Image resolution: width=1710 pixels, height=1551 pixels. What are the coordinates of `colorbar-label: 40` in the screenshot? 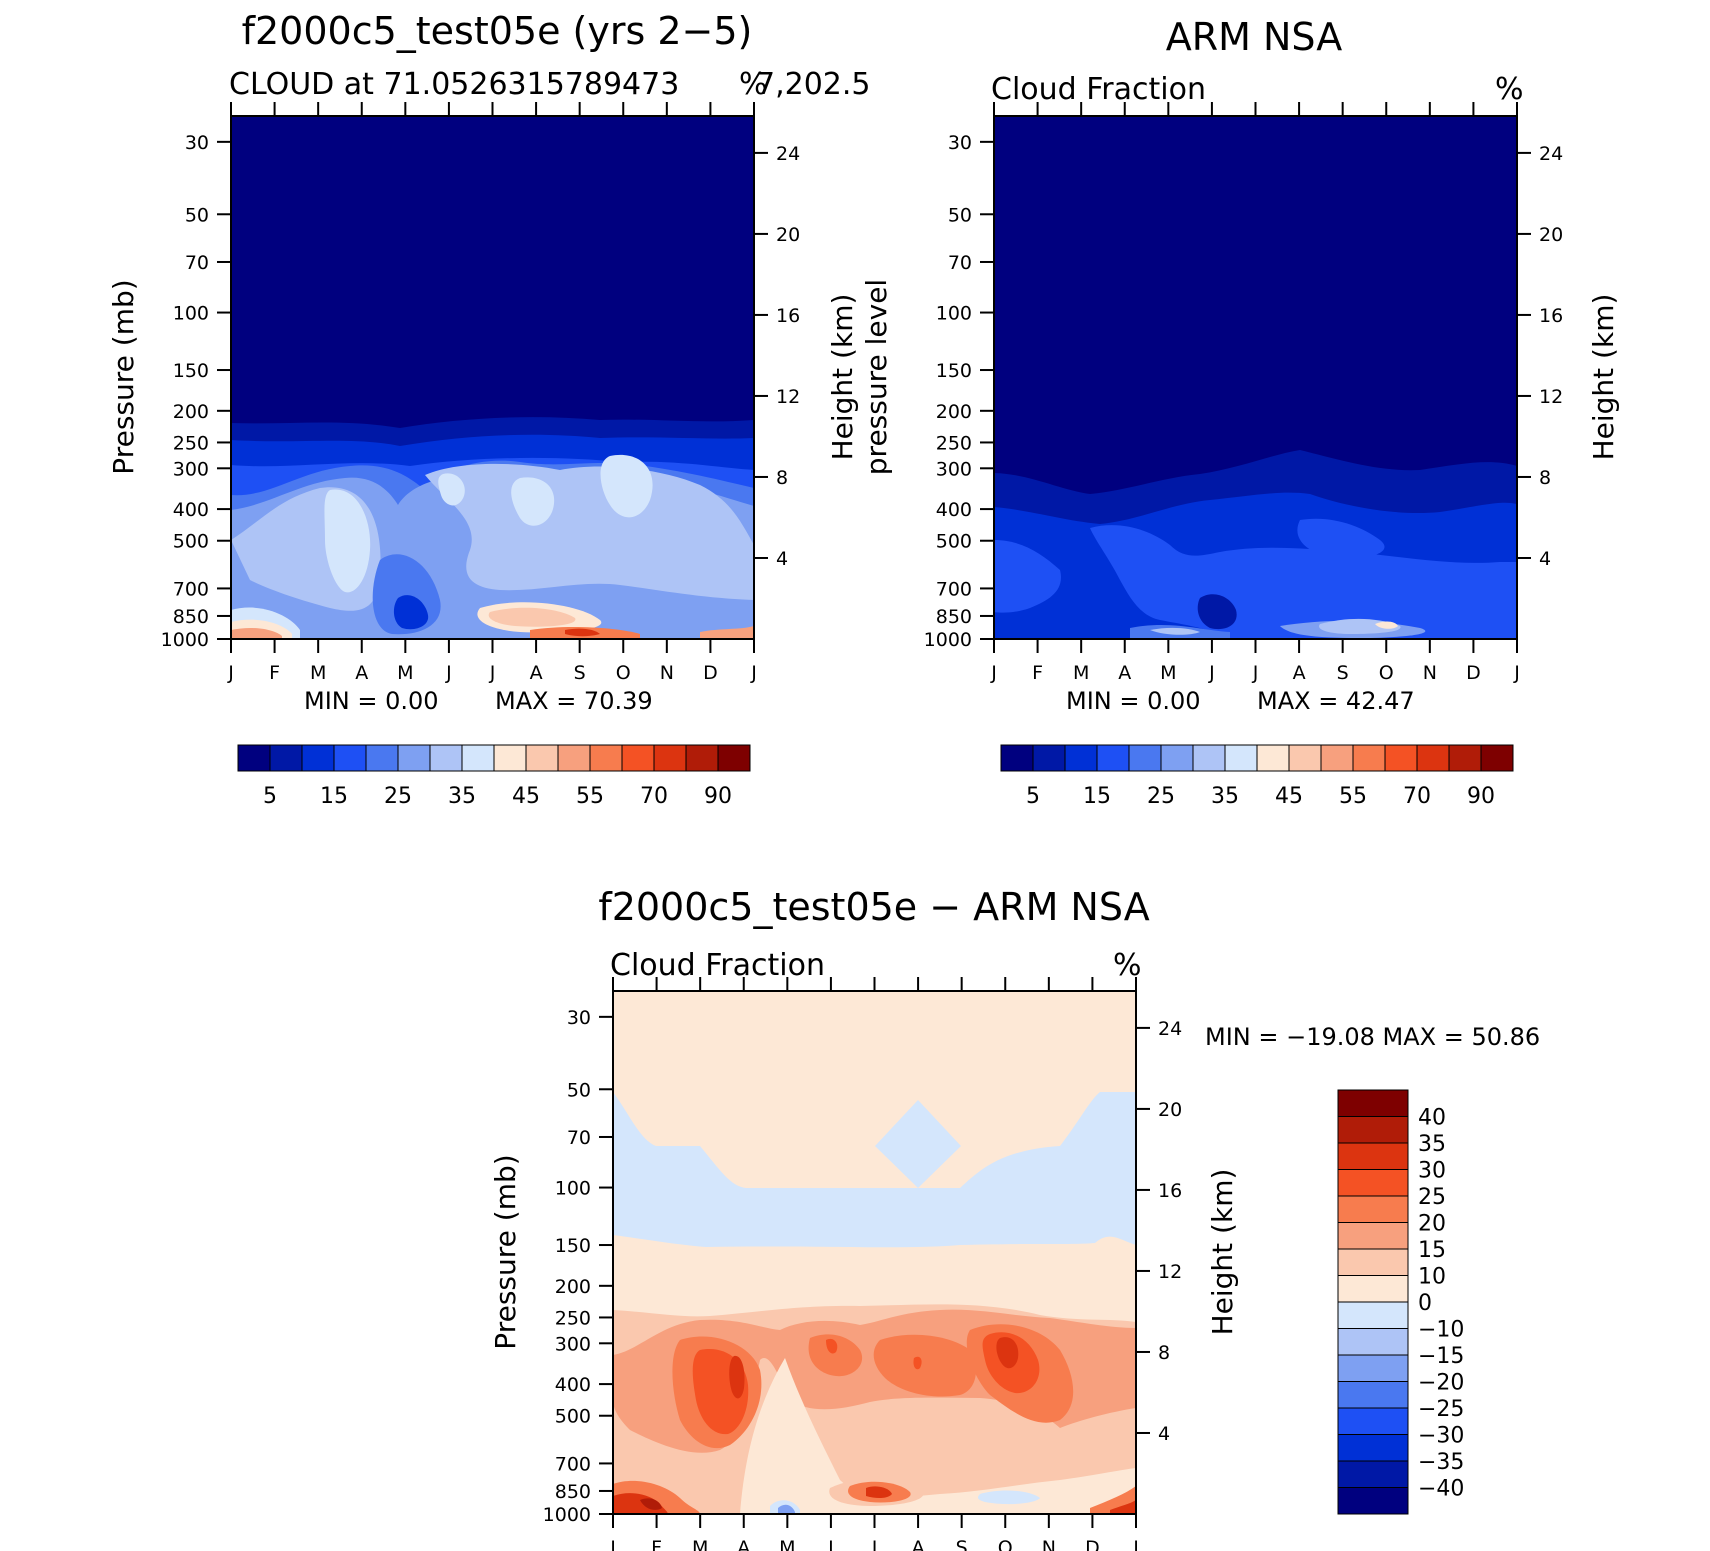 It's located at (1432, 1118).